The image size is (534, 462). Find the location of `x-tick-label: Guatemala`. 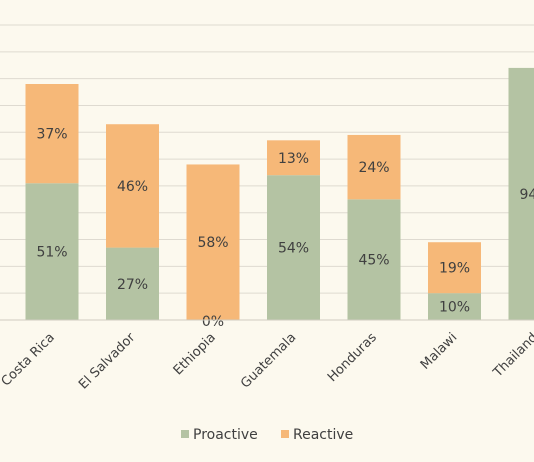

x-tick-label: Guatemala is located at coordinates (268, 360).